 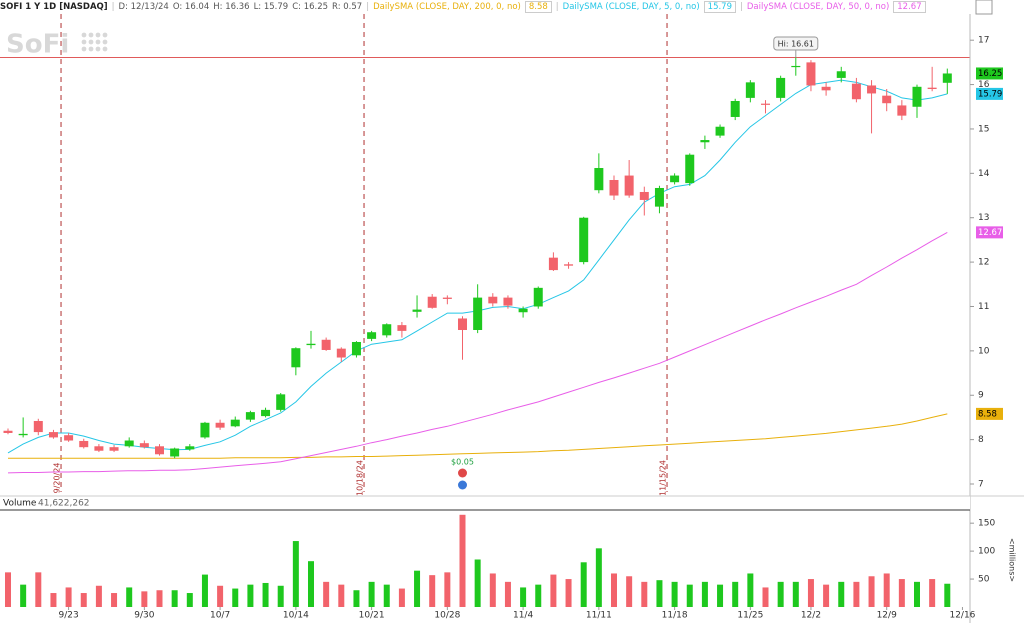 I want to click on open: O: 16.04, so click(x=191, y=7).